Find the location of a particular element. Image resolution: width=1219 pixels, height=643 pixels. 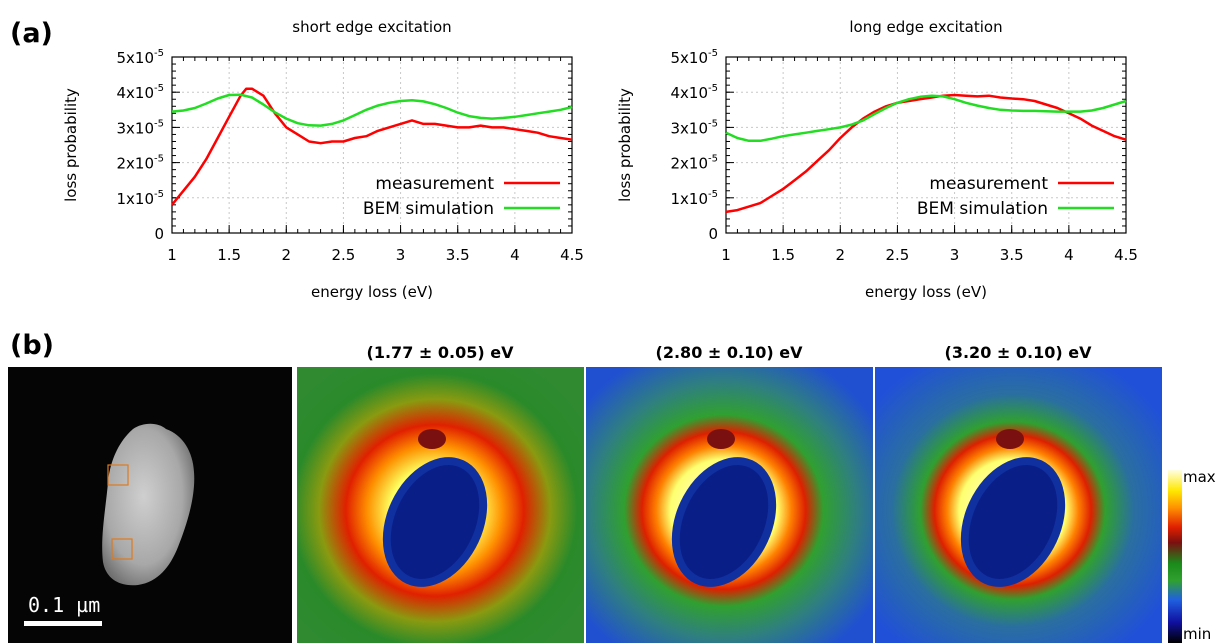

scale-bar-label: 0.1 µm is located at coordinates (64, 605).